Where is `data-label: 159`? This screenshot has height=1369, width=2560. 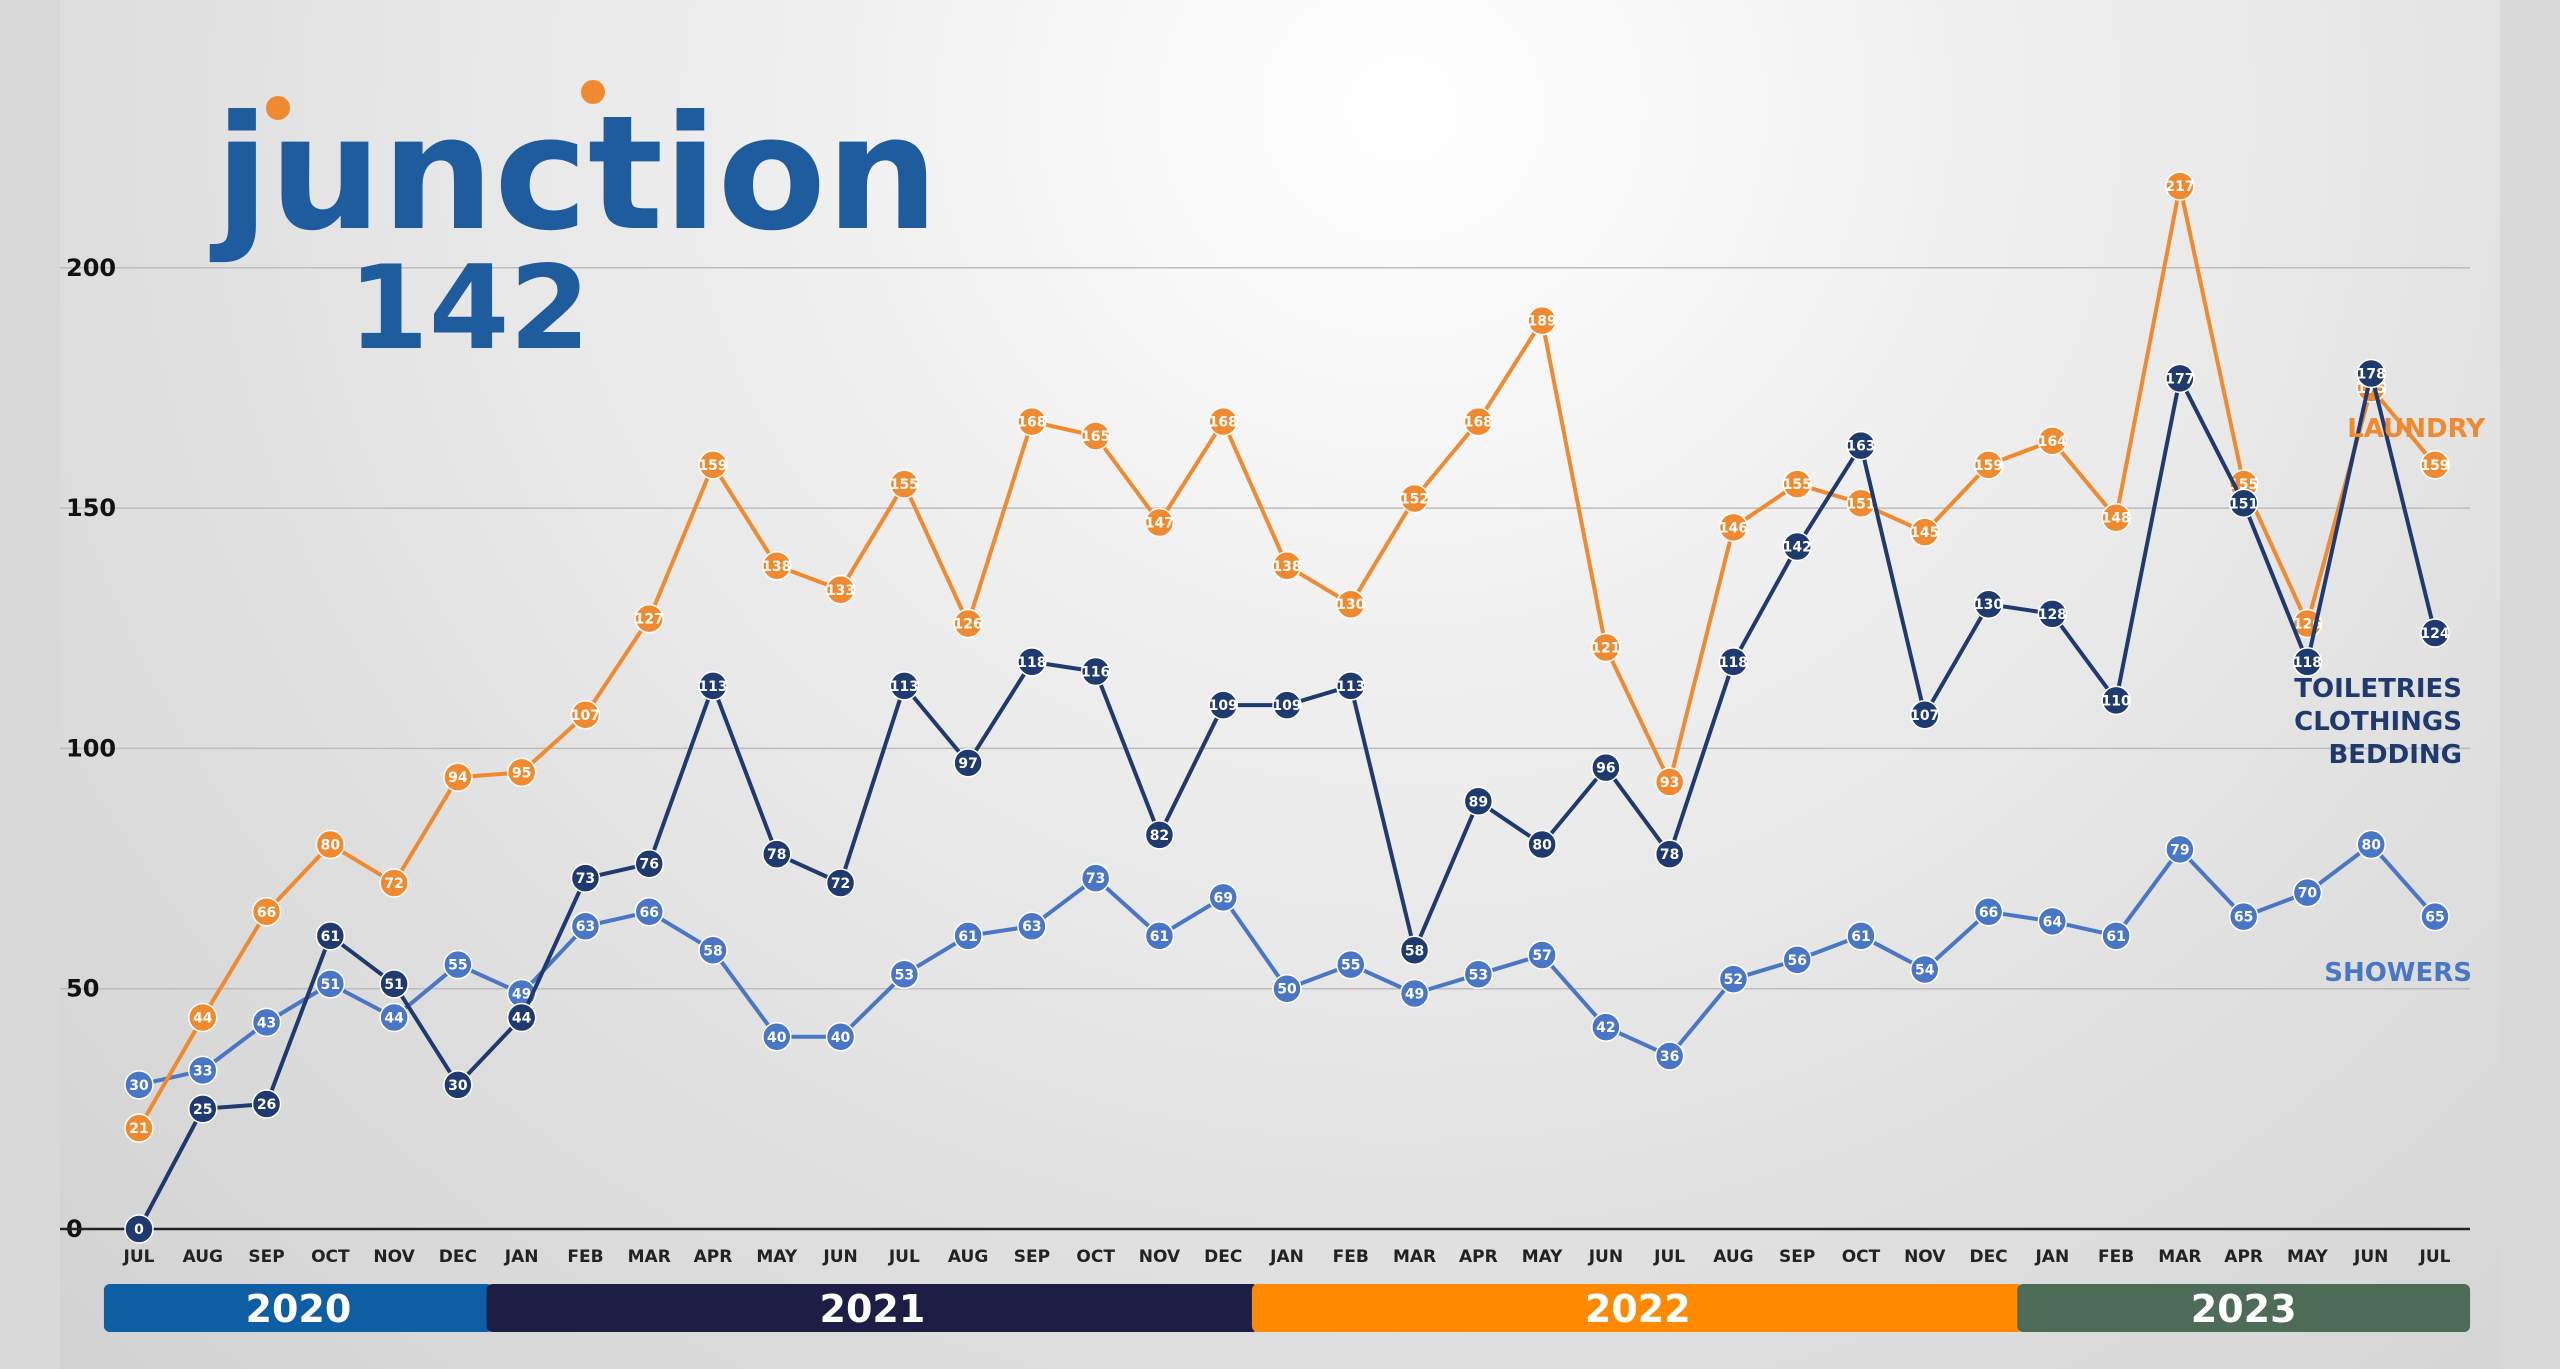 data-label: 159 is located at coordinates (1988, 466).